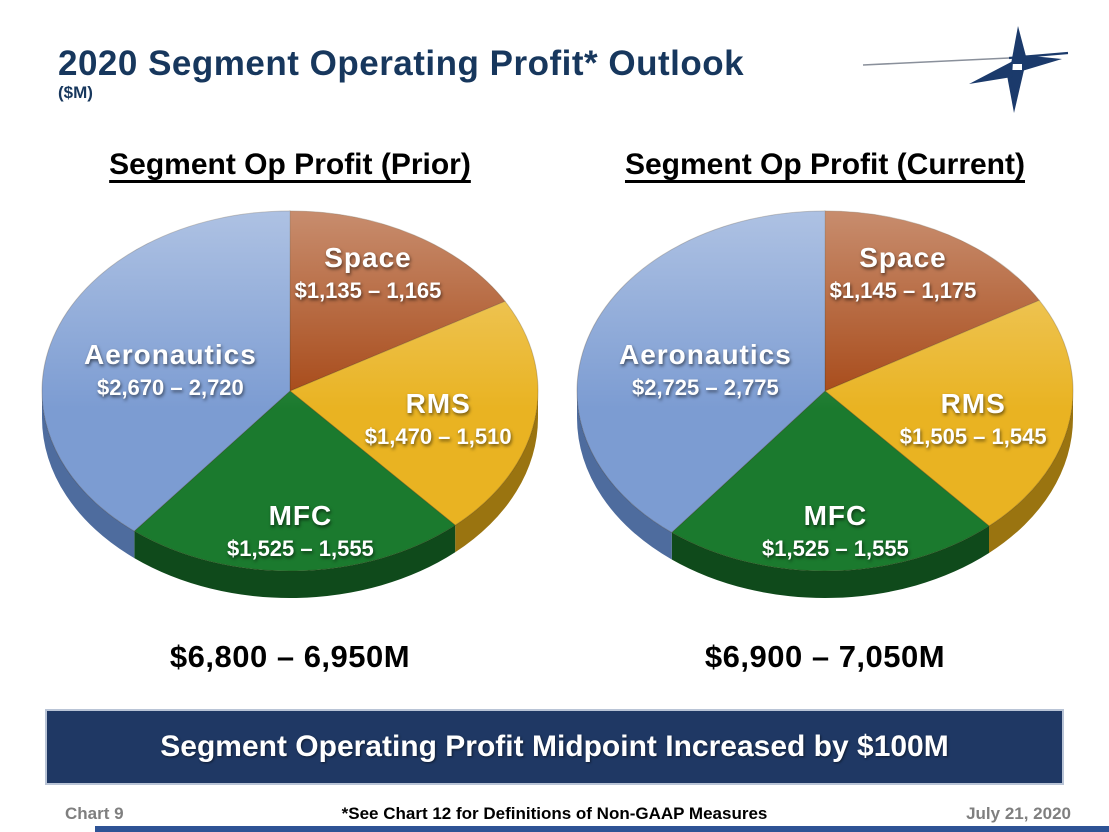 The image size is (1109, 832). I want to click on pie-chart-prior-total: $6,800 – 6,950M, so click(290, 656).